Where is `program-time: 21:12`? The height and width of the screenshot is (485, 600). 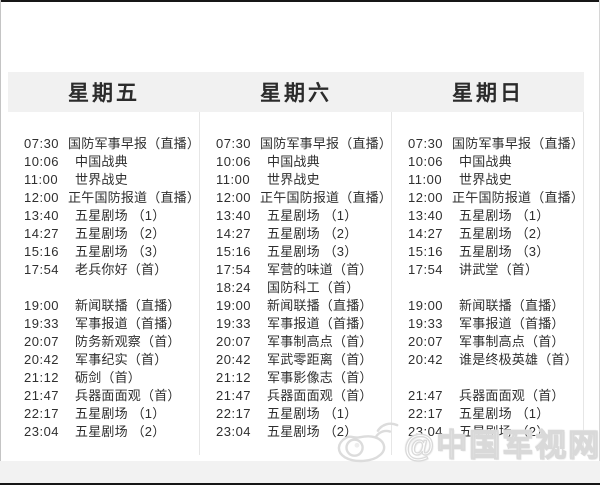 program-time: 21:12 is located at coordinates (234, 377).